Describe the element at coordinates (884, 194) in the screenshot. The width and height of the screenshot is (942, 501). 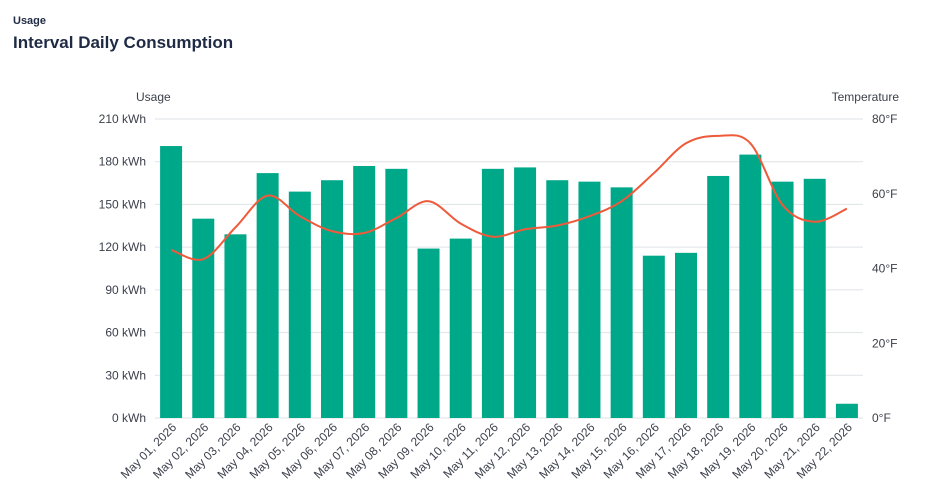
I see `right-tick-label: 60°F` at that location.